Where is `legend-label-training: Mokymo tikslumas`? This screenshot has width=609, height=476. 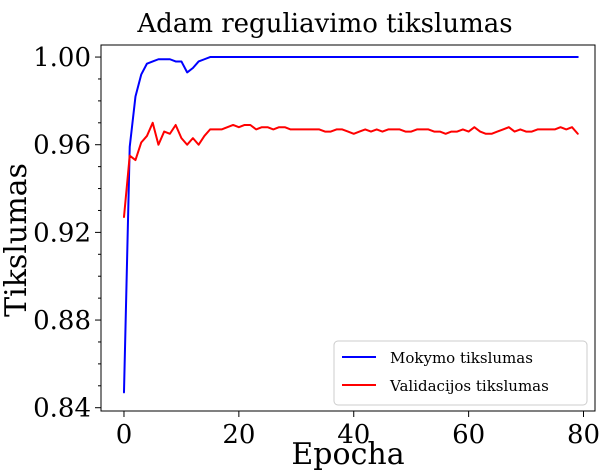 legend-label-training: Mokymo tikslumas is located at coordinates (461, 358).